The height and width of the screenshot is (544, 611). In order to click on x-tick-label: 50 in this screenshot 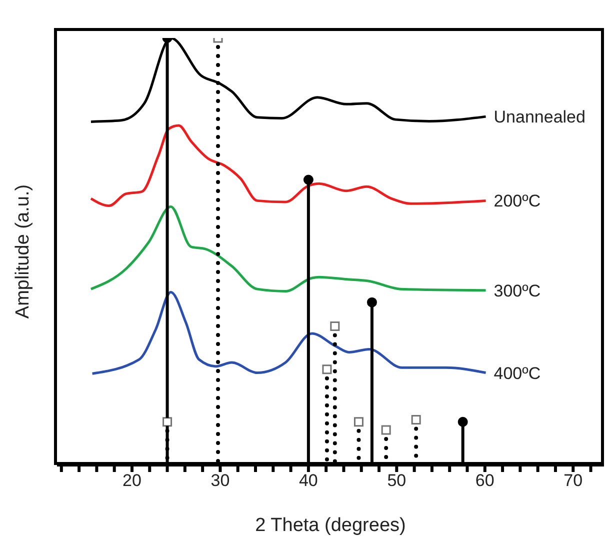, I will do `click(396, 480)`.